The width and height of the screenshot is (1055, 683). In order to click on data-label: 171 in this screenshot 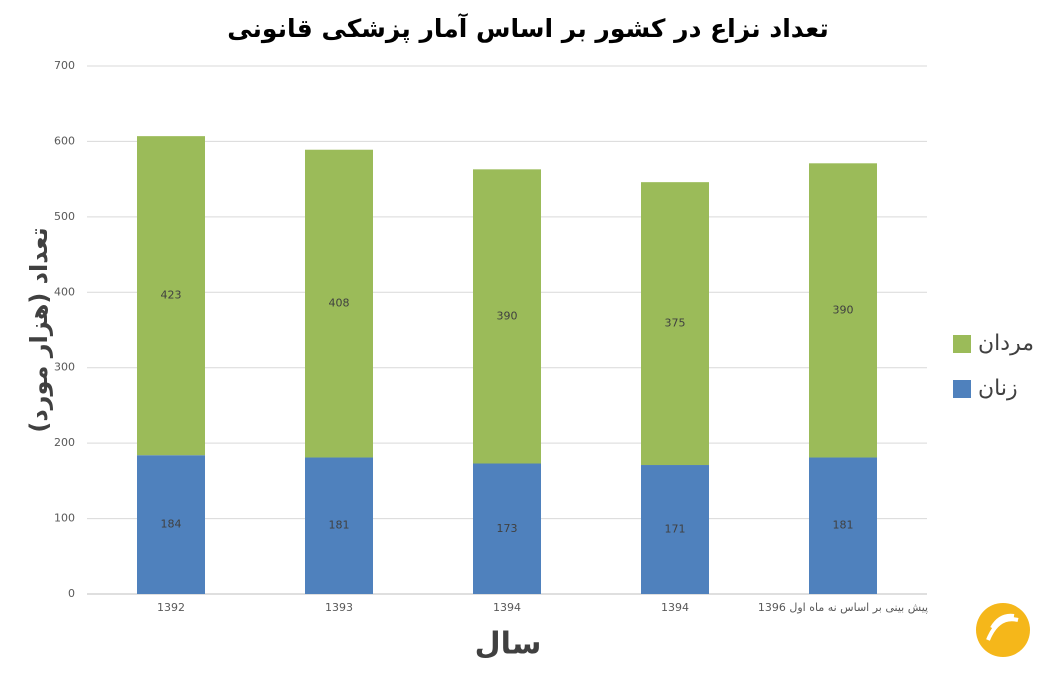, I will do `click(675, 529)`.